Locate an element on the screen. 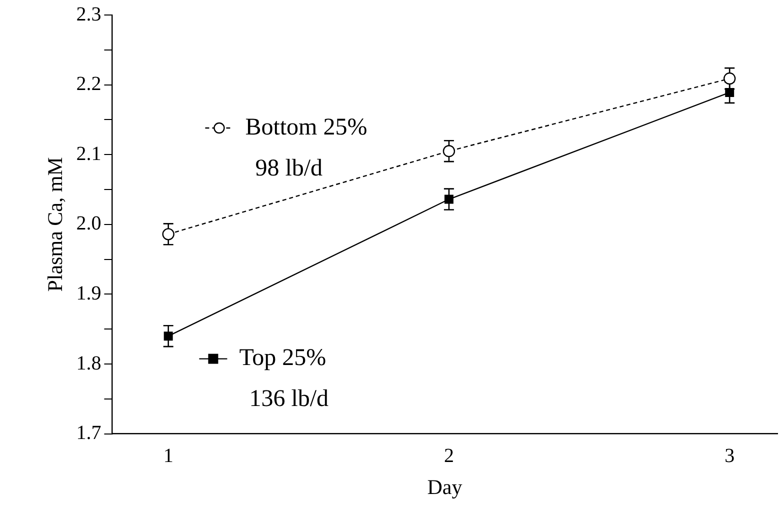  y-tick-label: 2.0 is located at coordinates (89, 223).